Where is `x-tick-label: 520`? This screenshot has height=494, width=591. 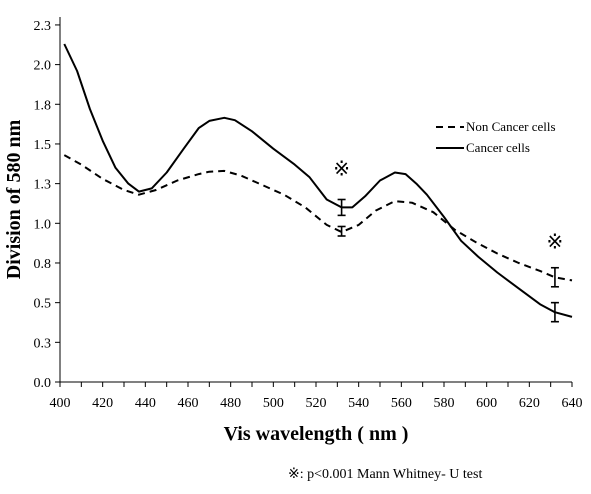 x-tick-label: 520 is located at coordinates (316, 403).